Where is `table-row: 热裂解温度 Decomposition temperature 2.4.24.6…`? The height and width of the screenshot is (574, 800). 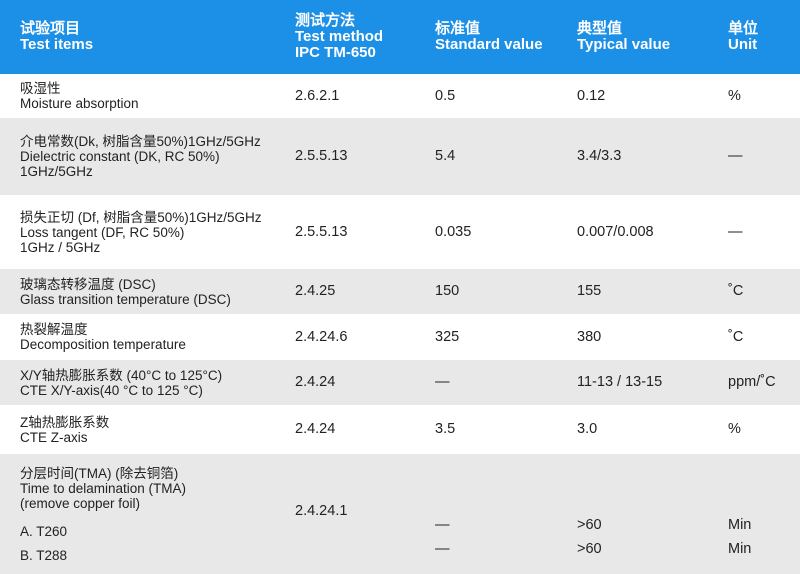
table-row: 热裂解温度 Decomposition temperature 2.4.24.6… is located at coordinates (400, 337).